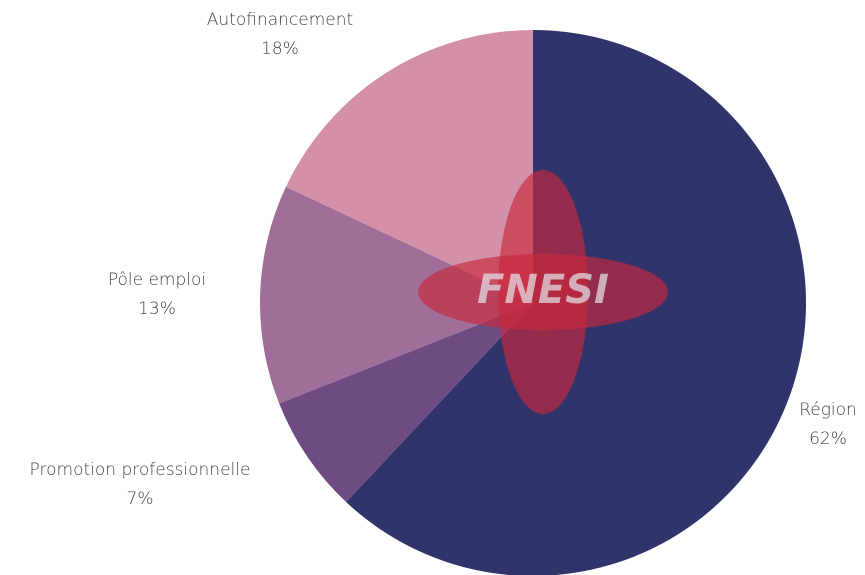 This screenshot has width=865, height=575. I want to click on slice-value-label: 7%, so click(140, 499).